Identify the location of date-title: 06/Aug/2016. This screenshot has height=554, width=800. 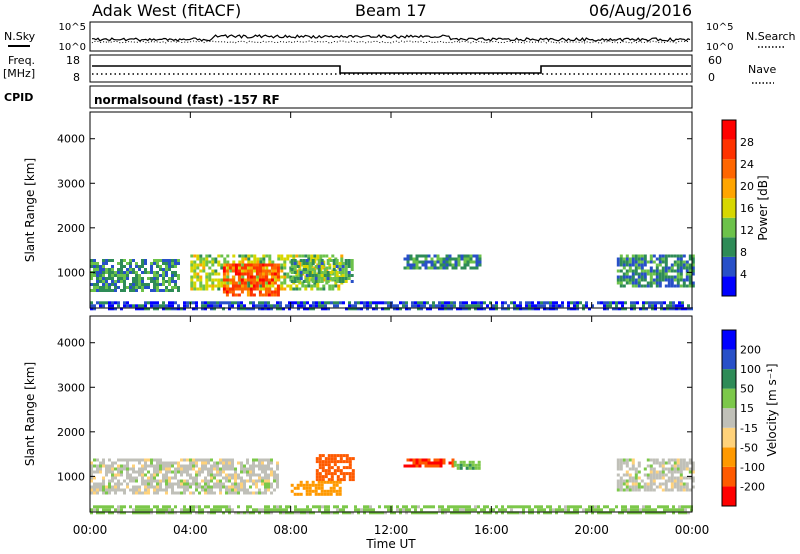
(640, 10).